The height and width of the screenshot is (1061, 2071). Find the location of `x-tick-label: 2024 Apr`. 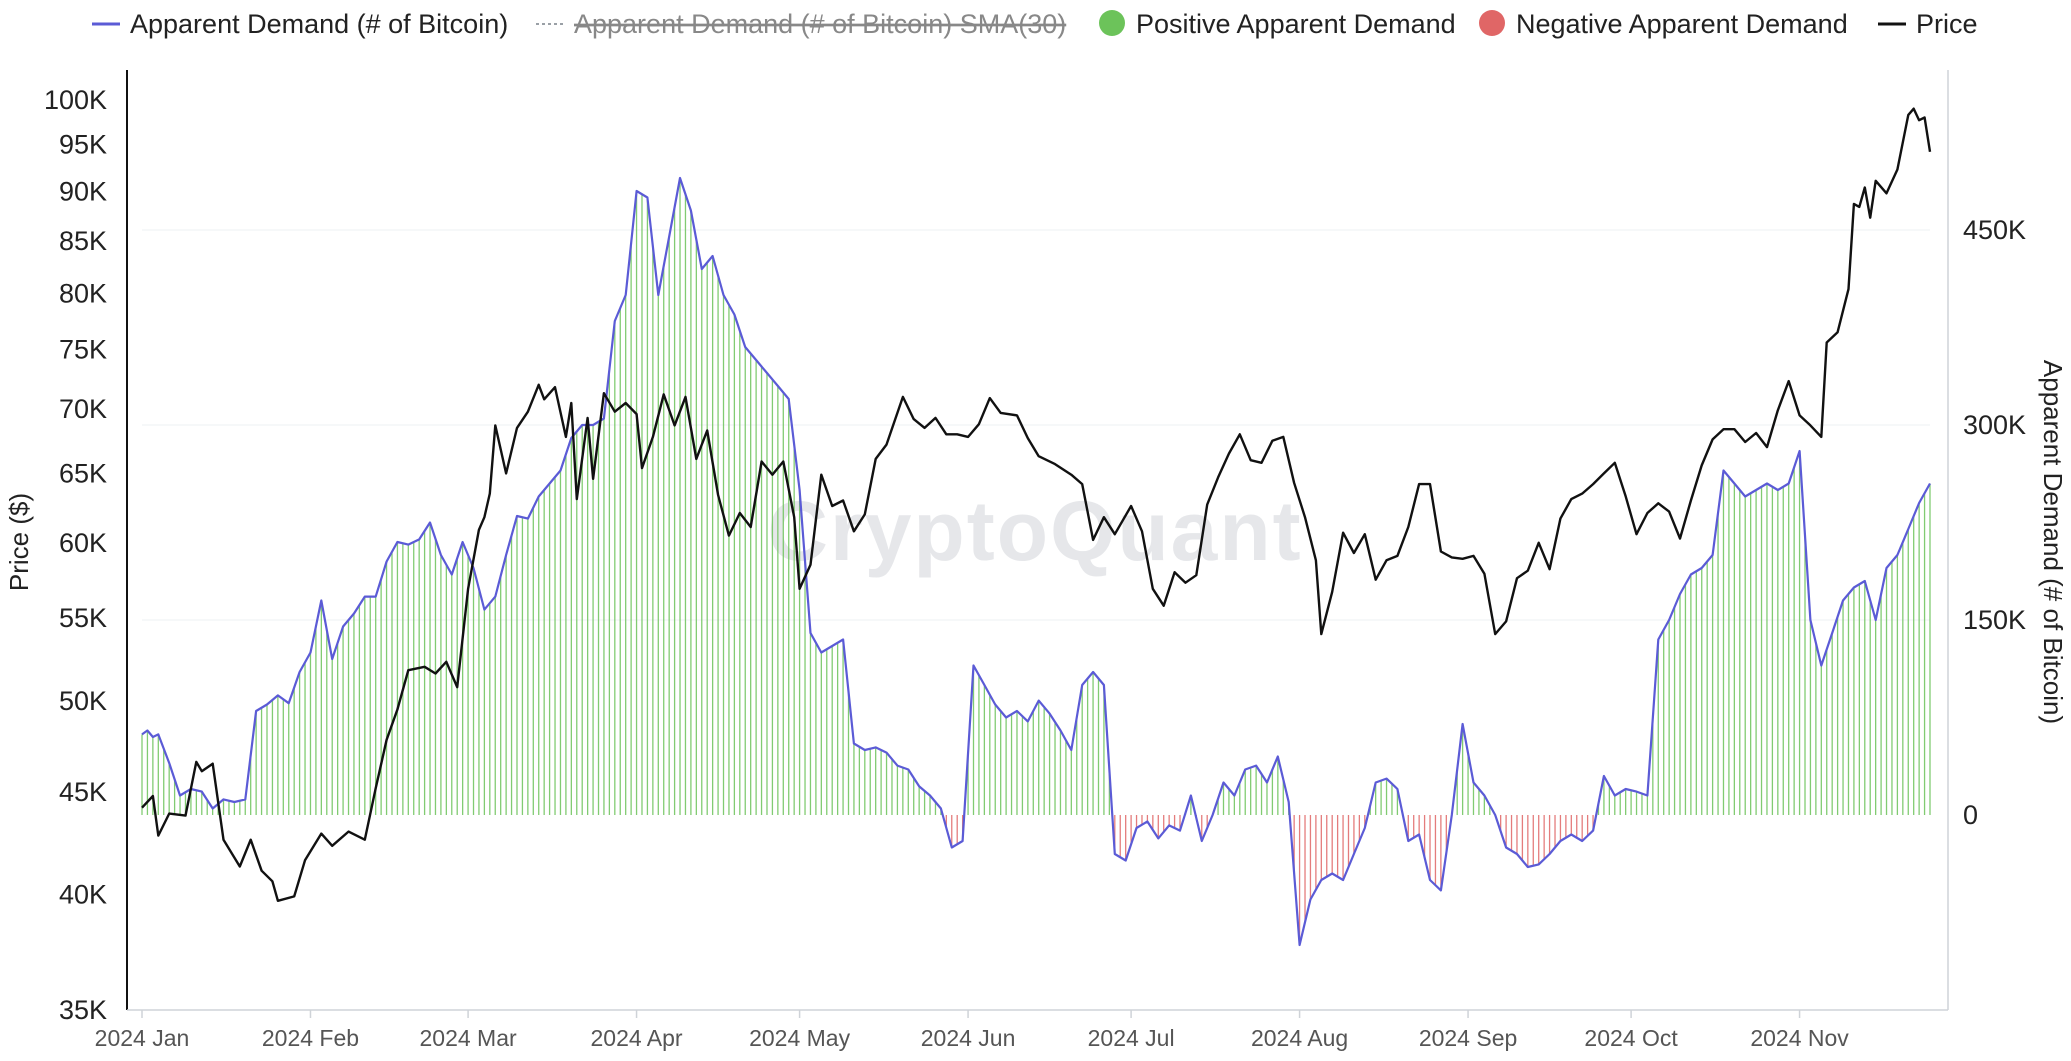

x-tick-label: 2024 Apr is located at coordinates (637, 1038).